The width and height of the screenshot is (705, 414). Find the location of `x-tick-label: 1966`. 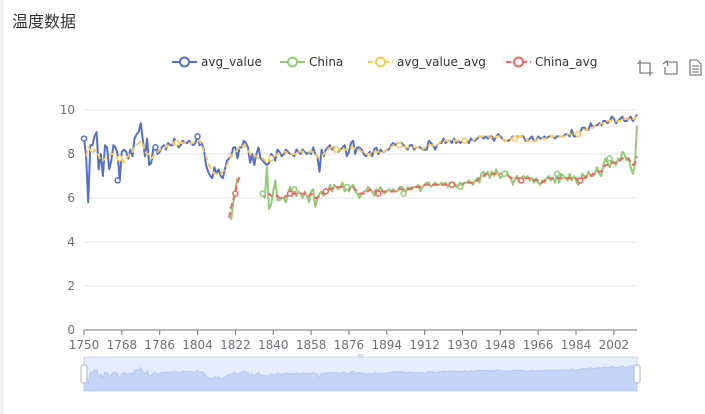

x-tick-label: 1966 is located at coordinates (538, 345).